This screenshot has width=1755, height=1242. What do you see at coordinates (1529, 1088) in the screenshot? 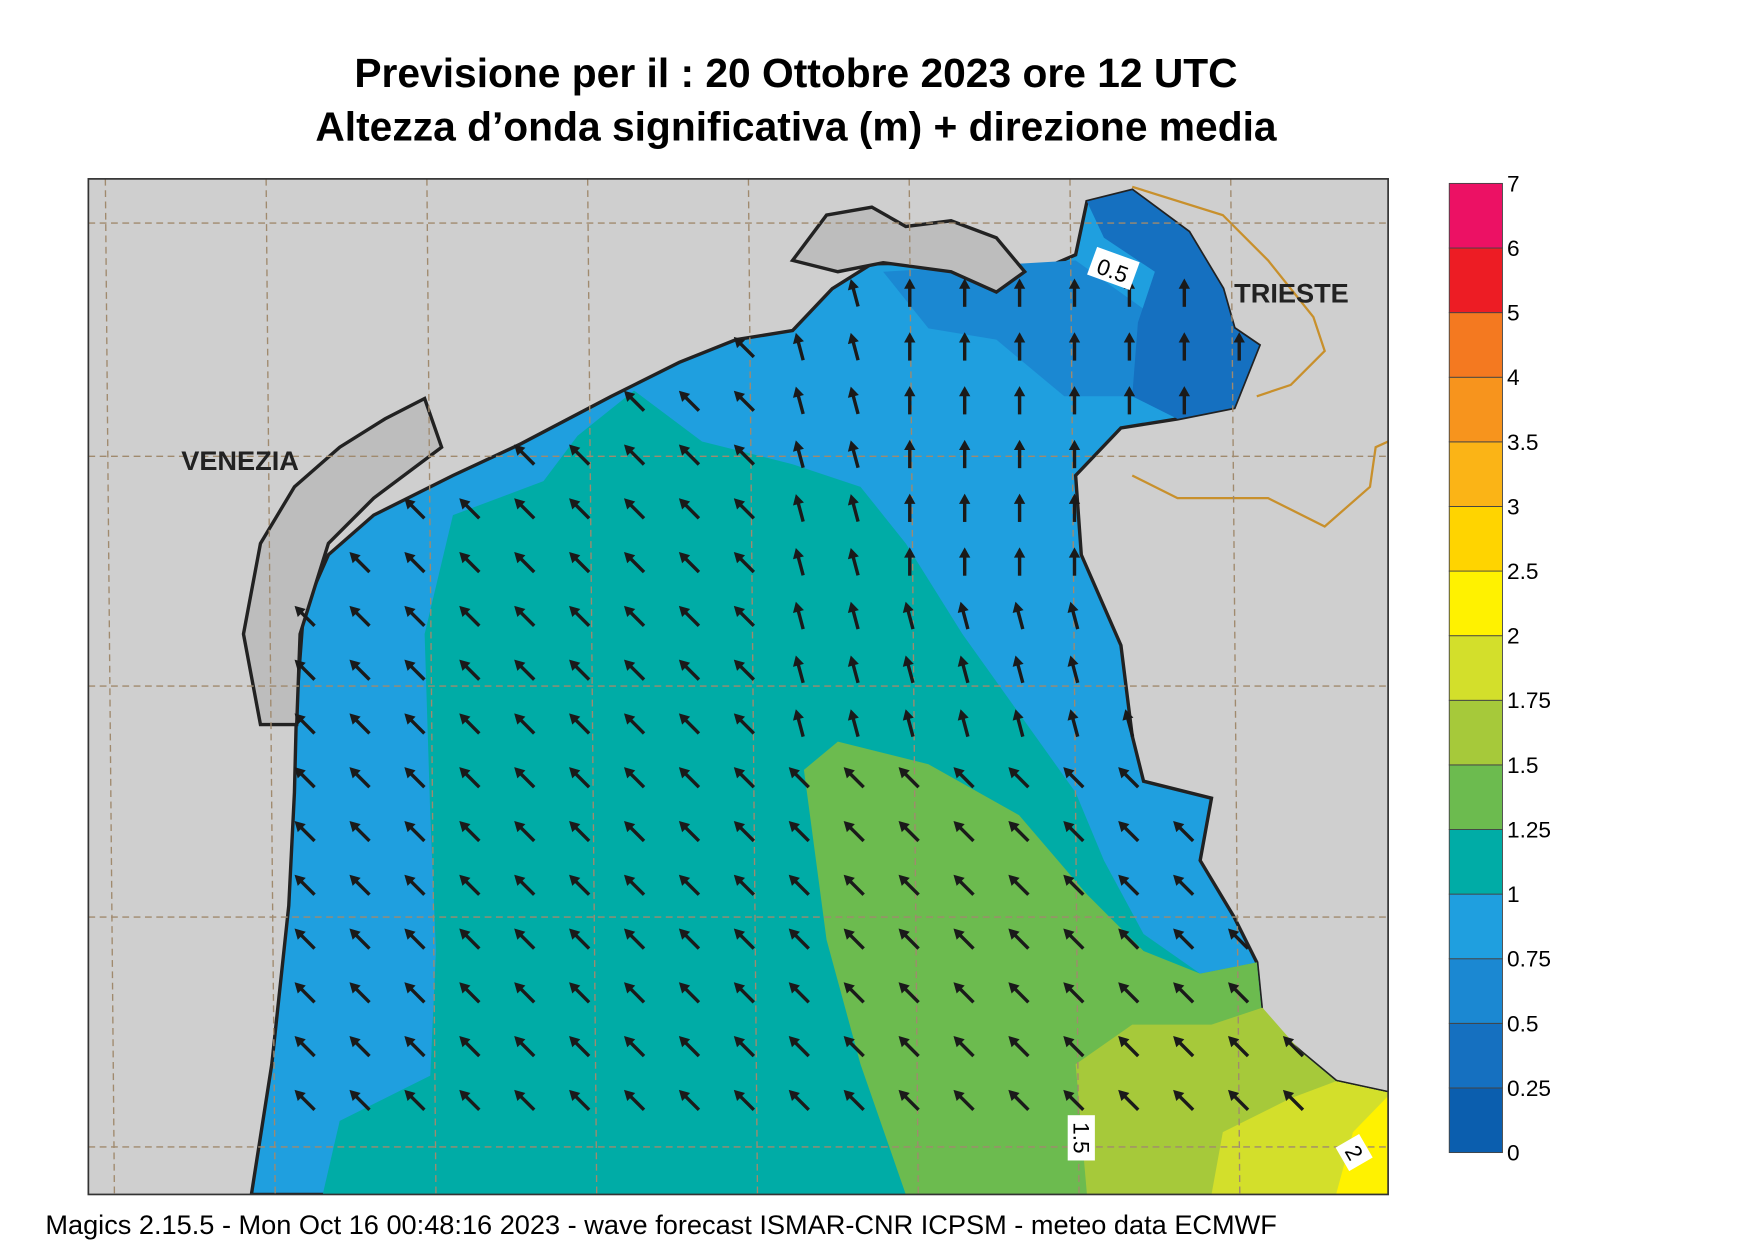
I see `colorbar-label: 0.25` at bounding box center [1529, 1088].